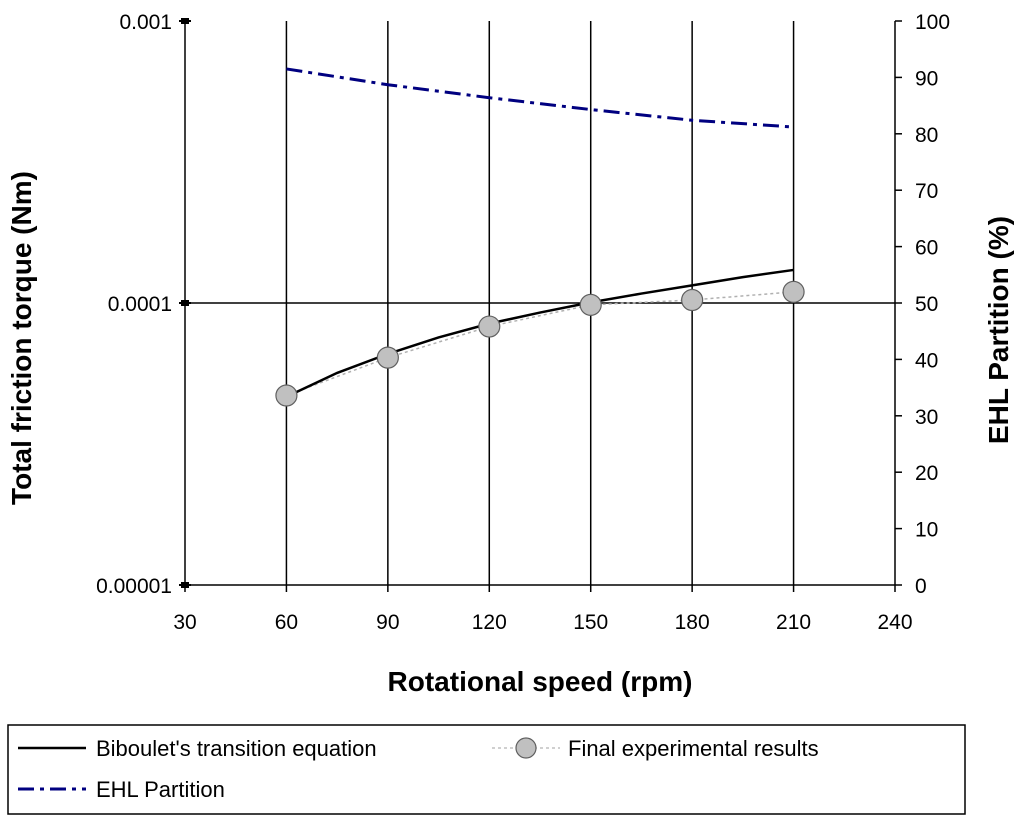 Image resolution: width=1024 pixels, height=820 pixels. What do you see at coordinates (921, 586) in the screenshot?
I see `y-right-tick-label-0: 0` at bounding box center [921, 586].